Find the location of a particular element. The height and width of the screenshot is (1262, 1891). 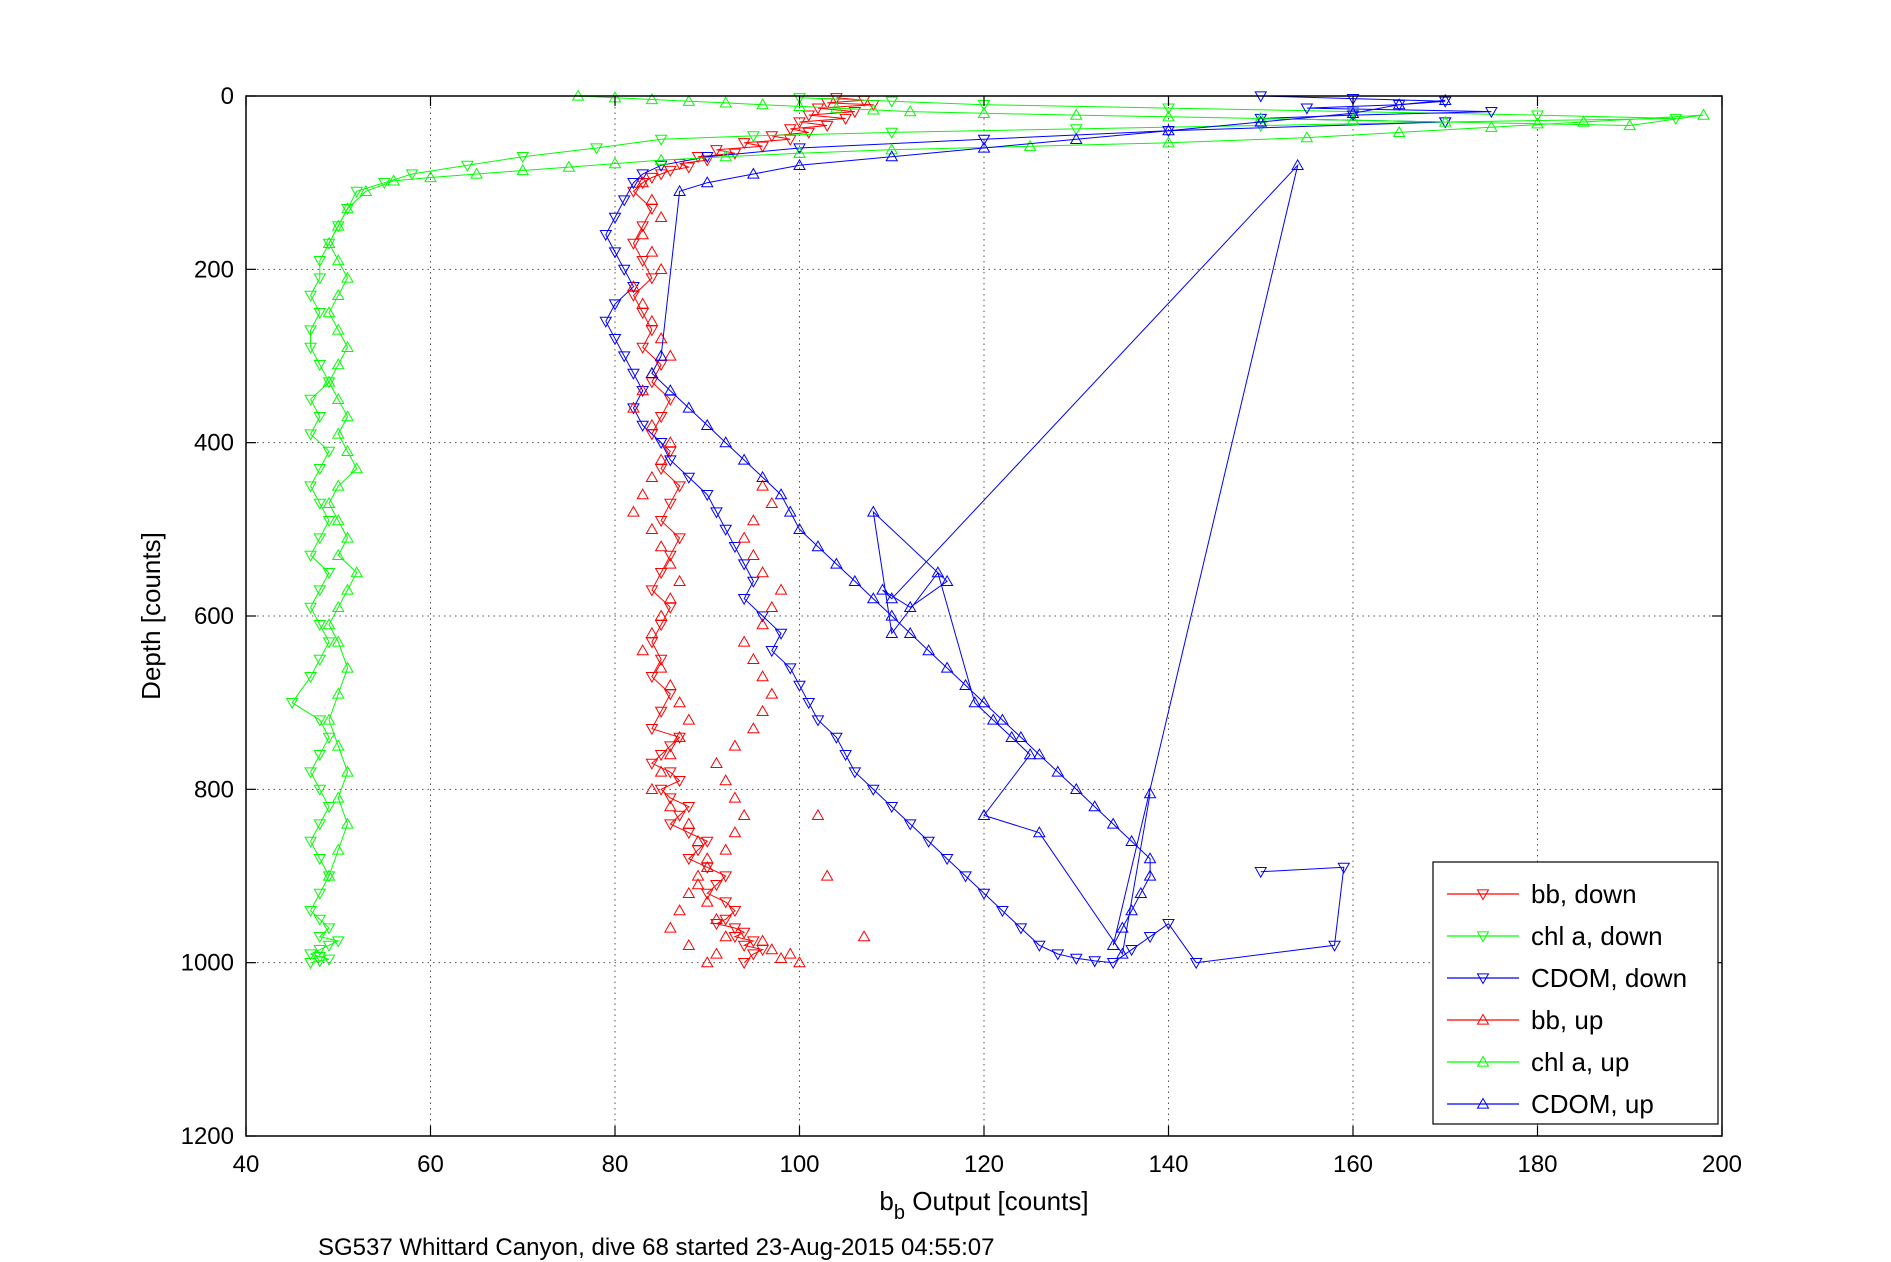

x-tick-label-3: 100 is located at coordinates (799, 1164).